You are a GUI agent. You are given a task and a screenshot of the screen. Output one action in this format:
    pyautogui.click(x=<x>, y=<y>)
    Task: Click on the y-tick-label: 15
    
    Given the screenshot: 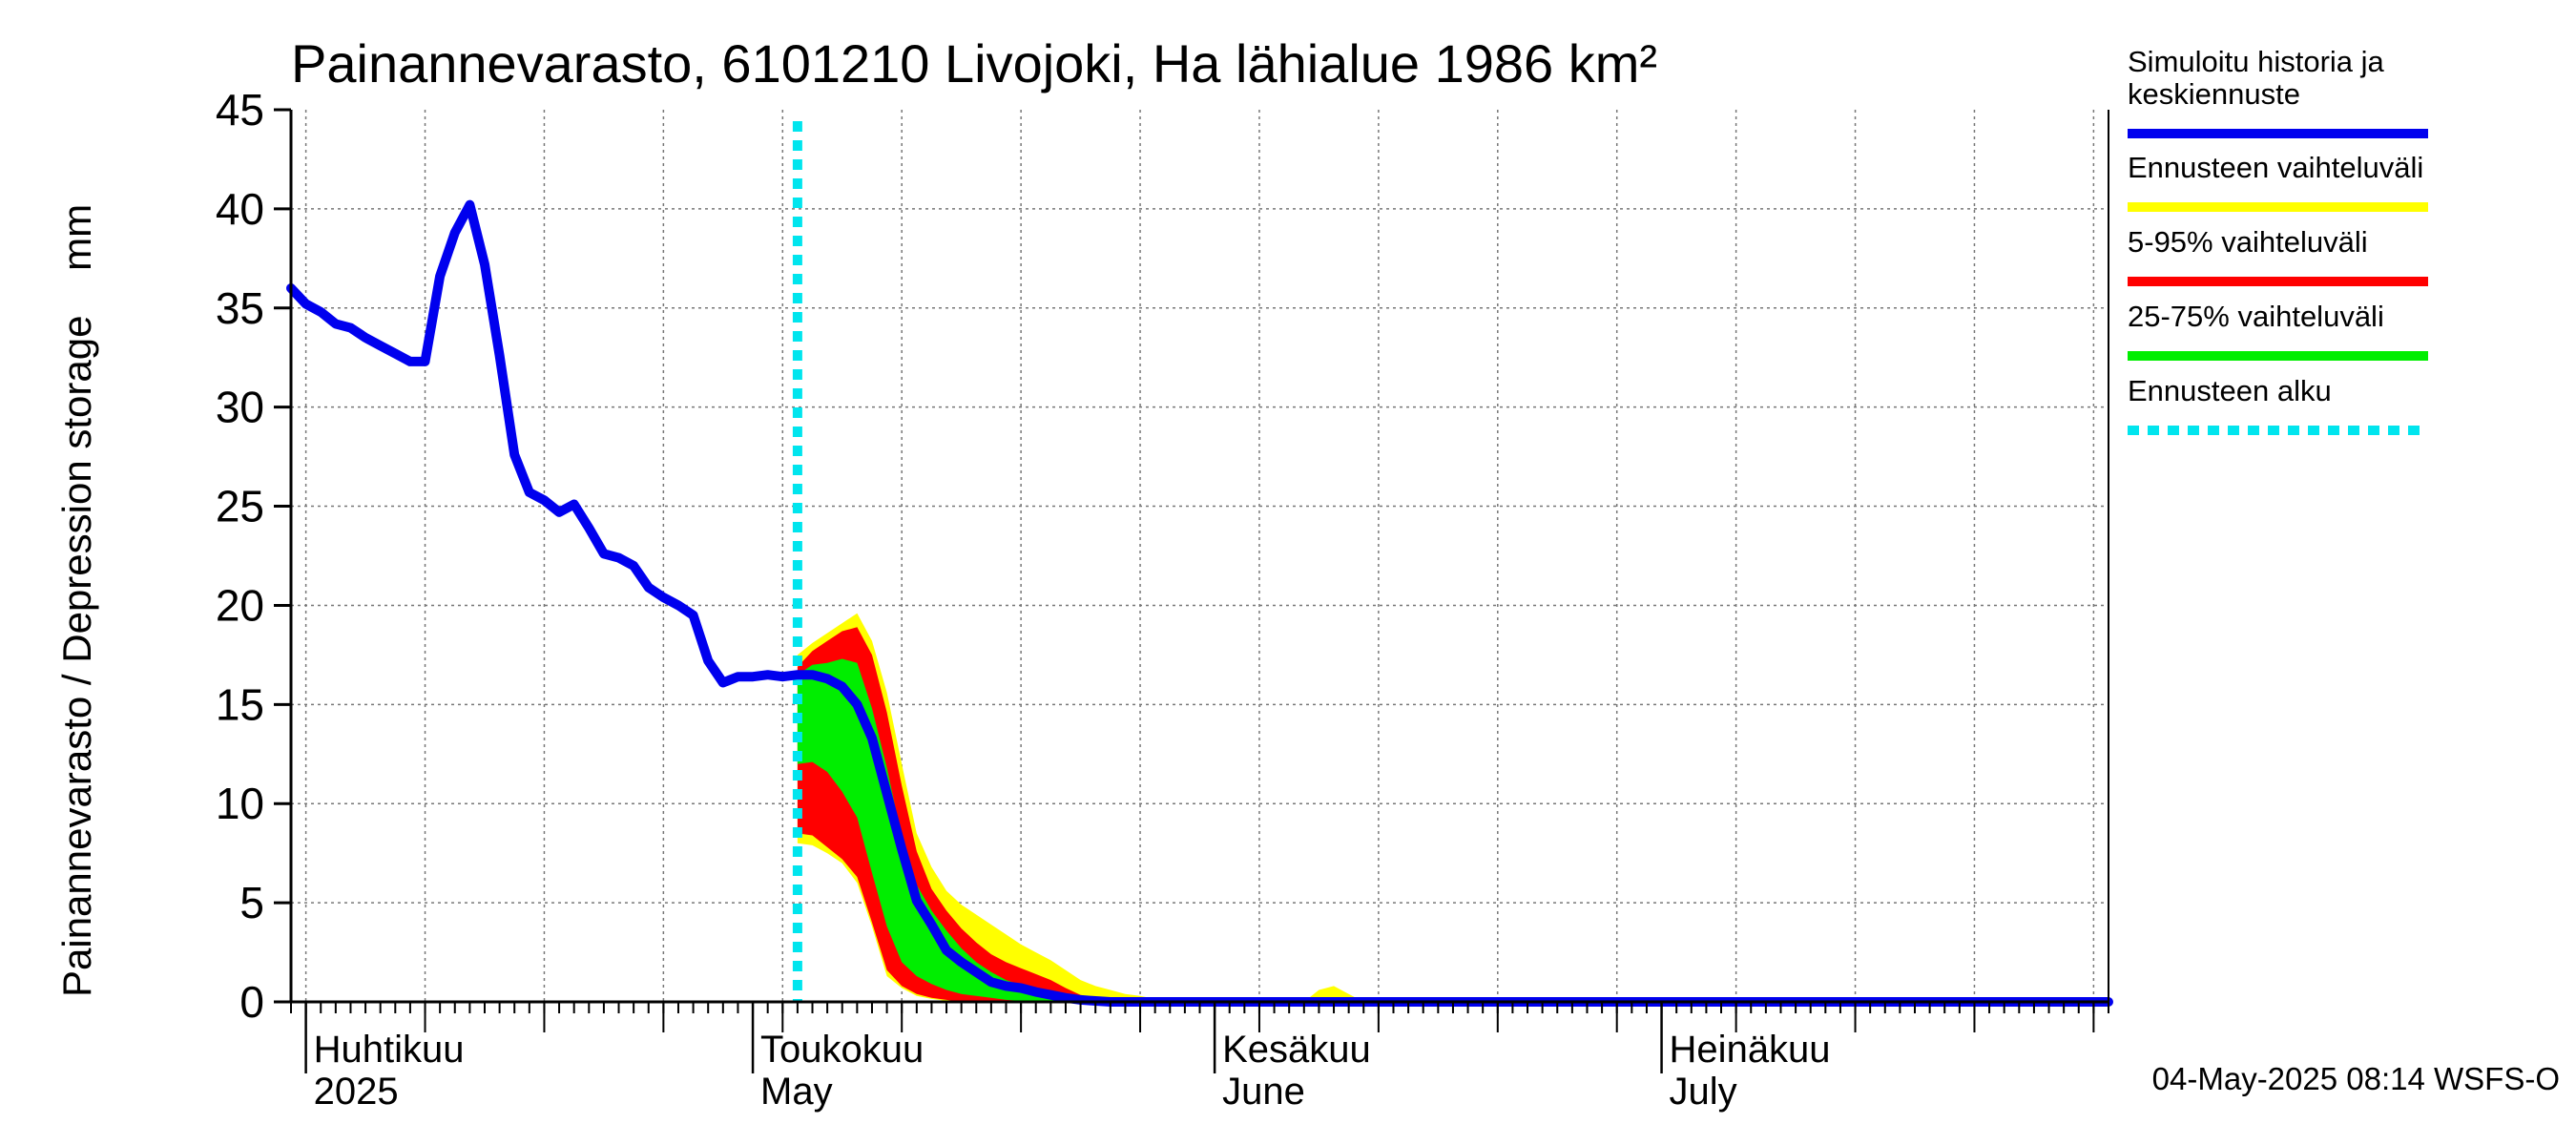 What is the action you would take?
    pyautogui.click(x=240, y=704)
    